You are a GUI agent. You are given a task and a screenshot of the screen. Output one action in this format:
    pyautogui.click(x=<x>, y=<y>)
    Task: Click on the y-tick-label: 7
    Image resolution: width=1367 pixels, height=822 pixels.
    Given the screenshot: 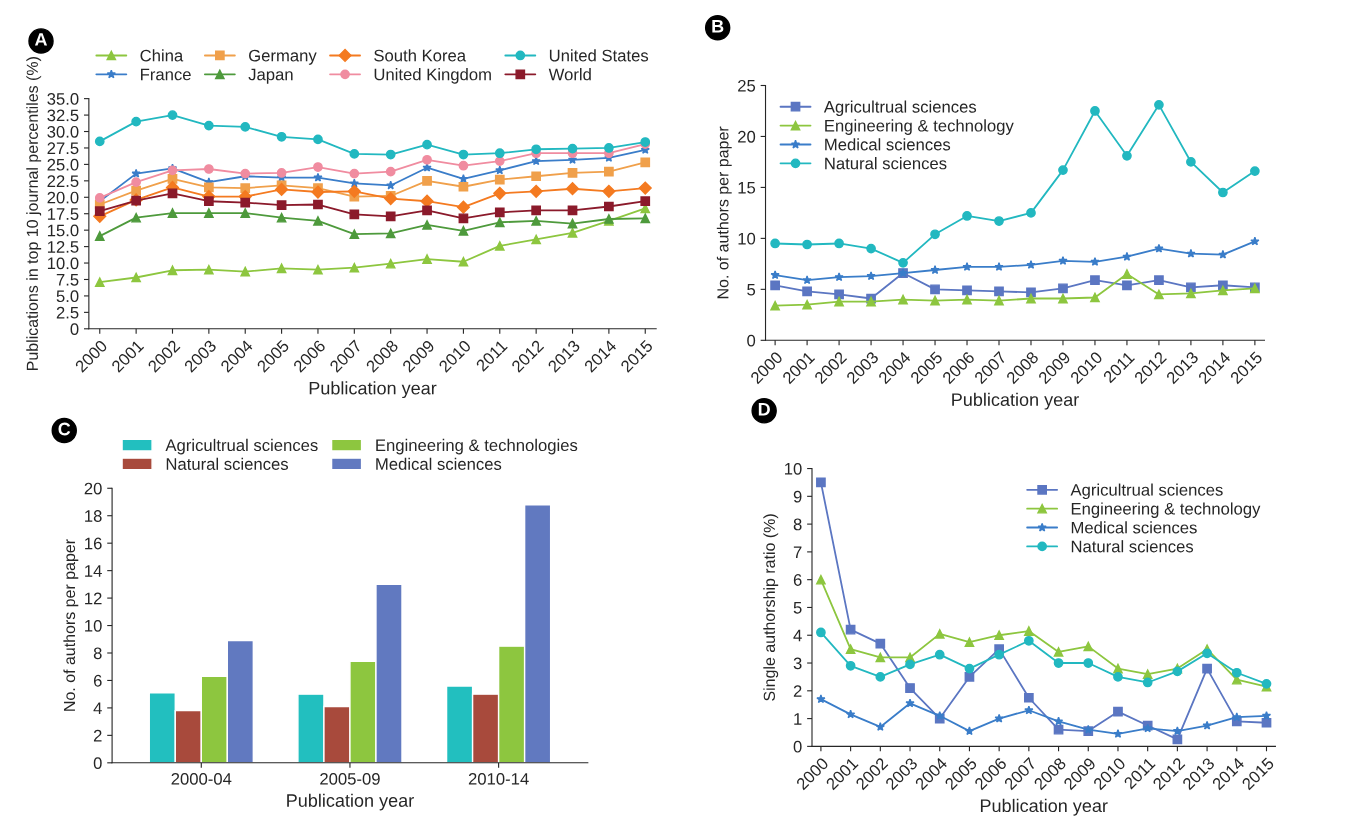 What is the action you would take?
    pyautogui.click(x=797, y=552)
    